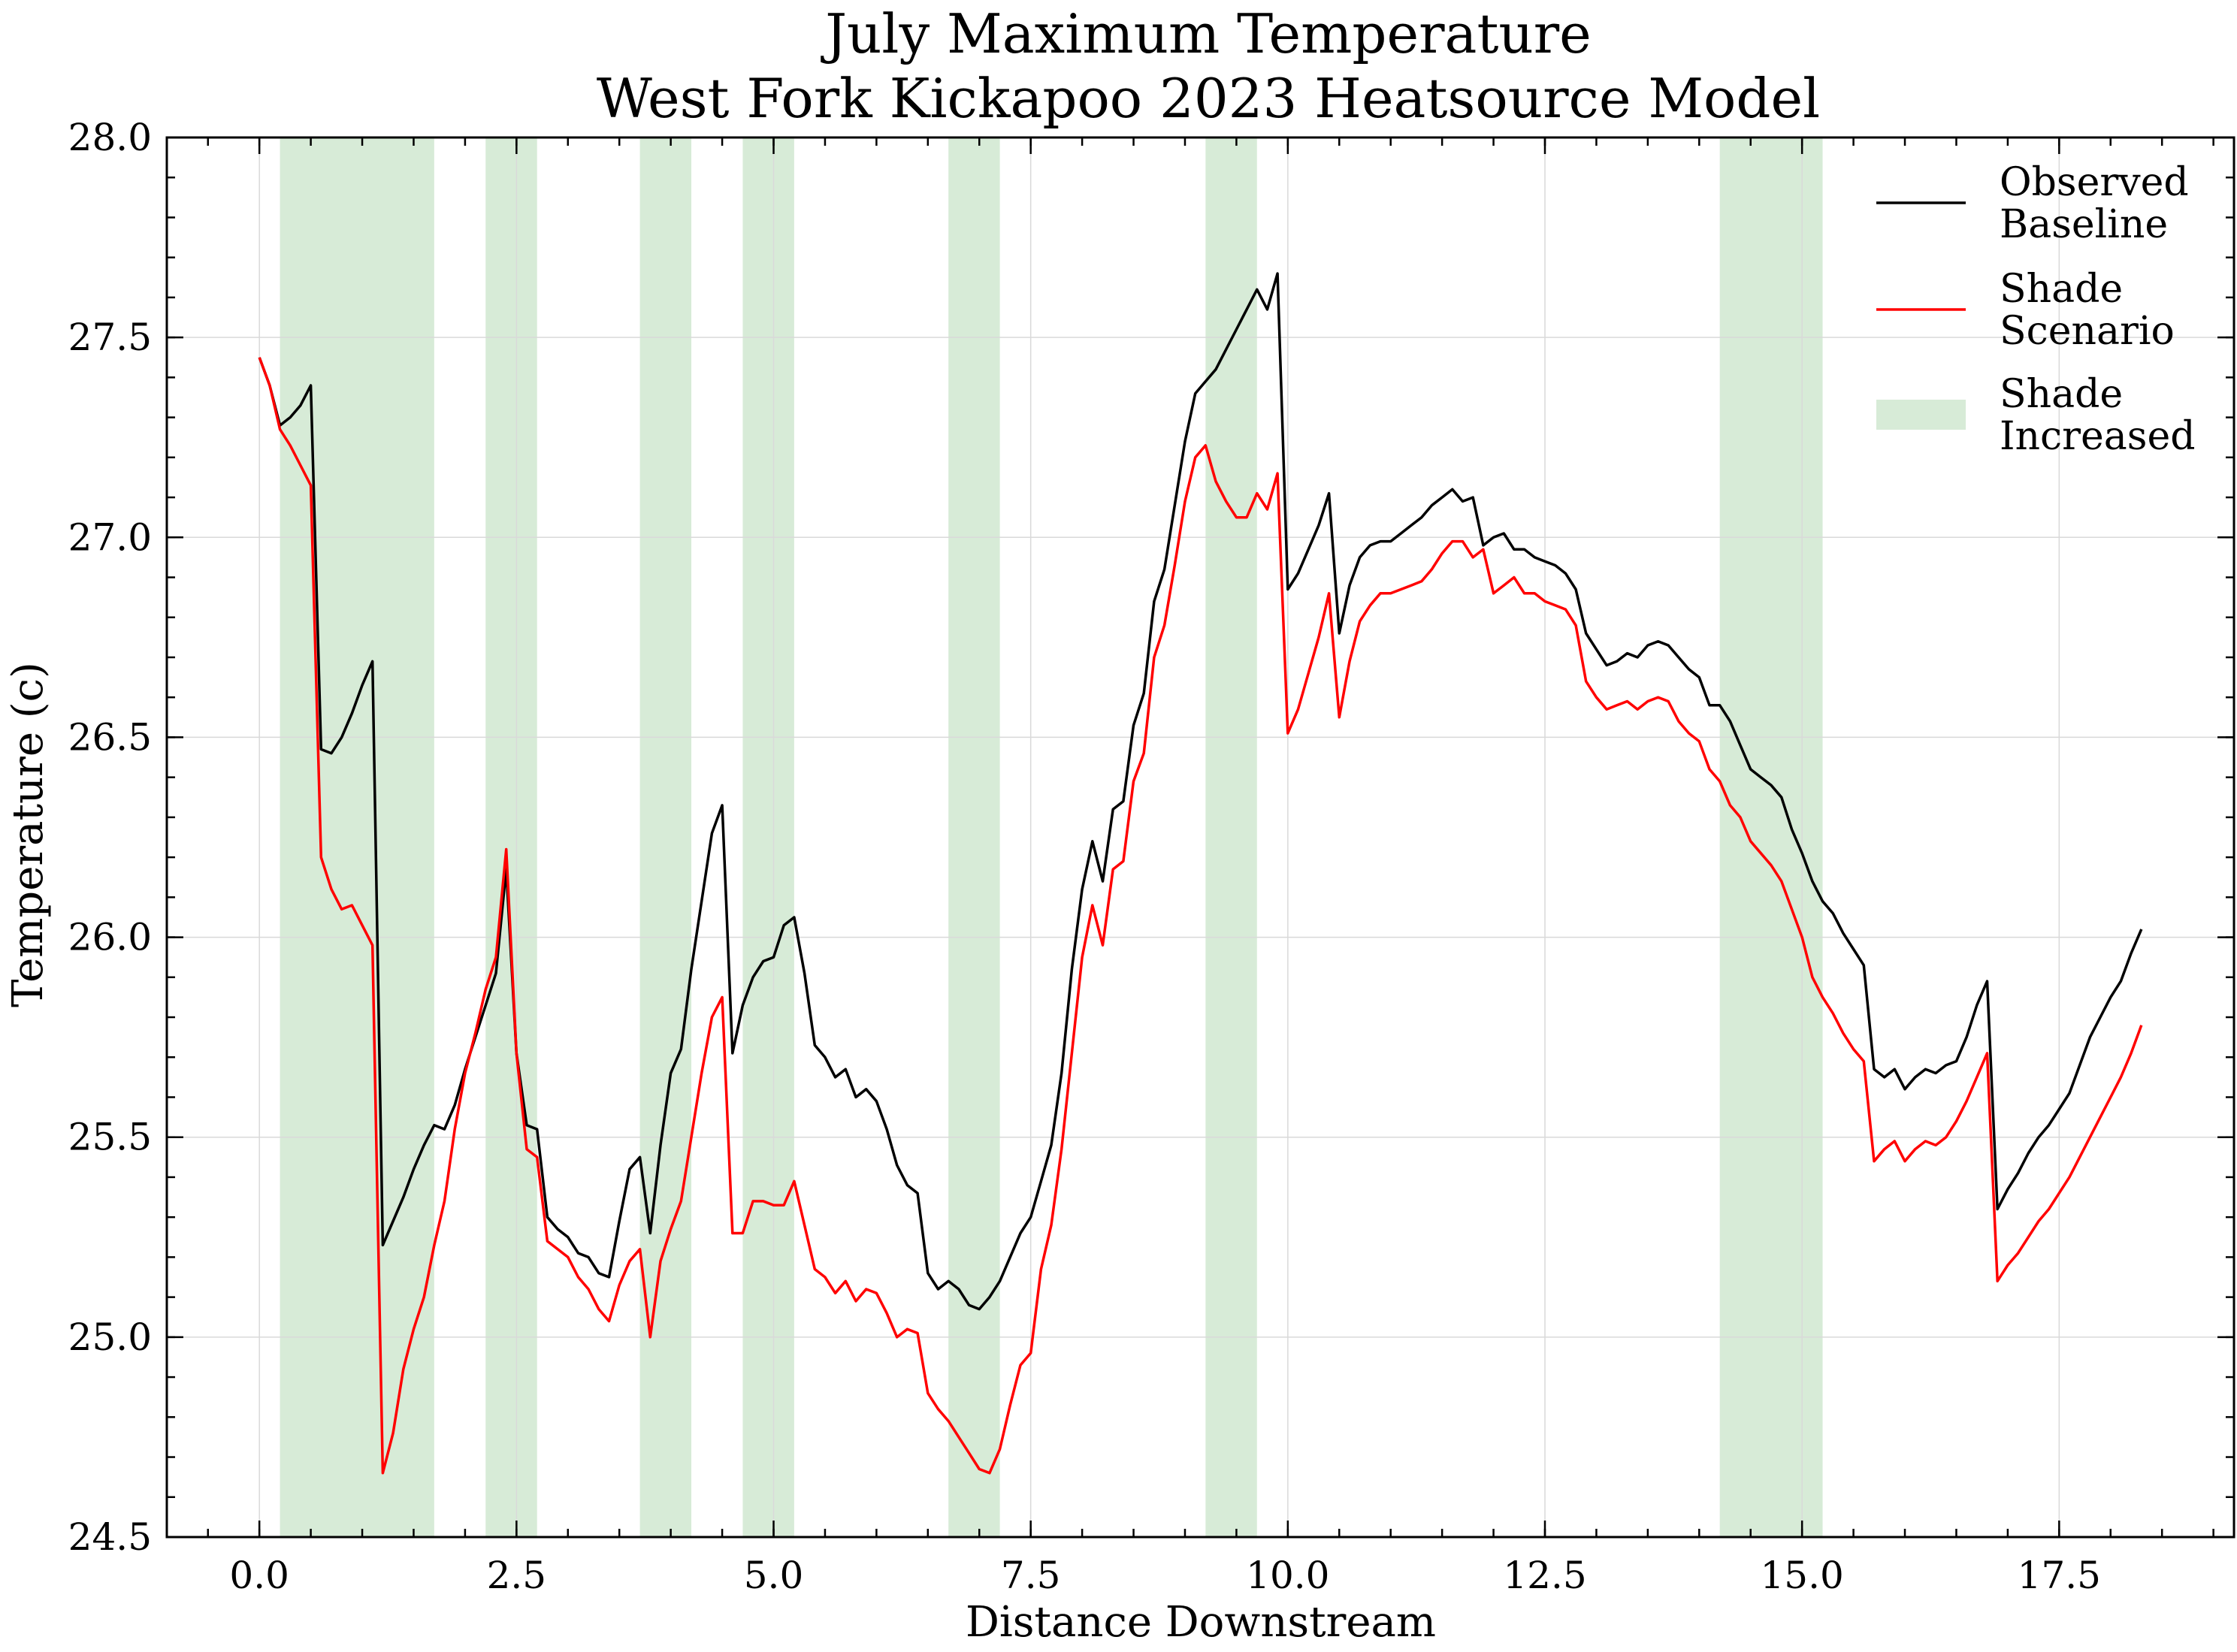  What do you see at coordinates (110, 1537) in the screenshot?
I see `y-tick-label-1: 24.5` at bounding box center [110, 1537].